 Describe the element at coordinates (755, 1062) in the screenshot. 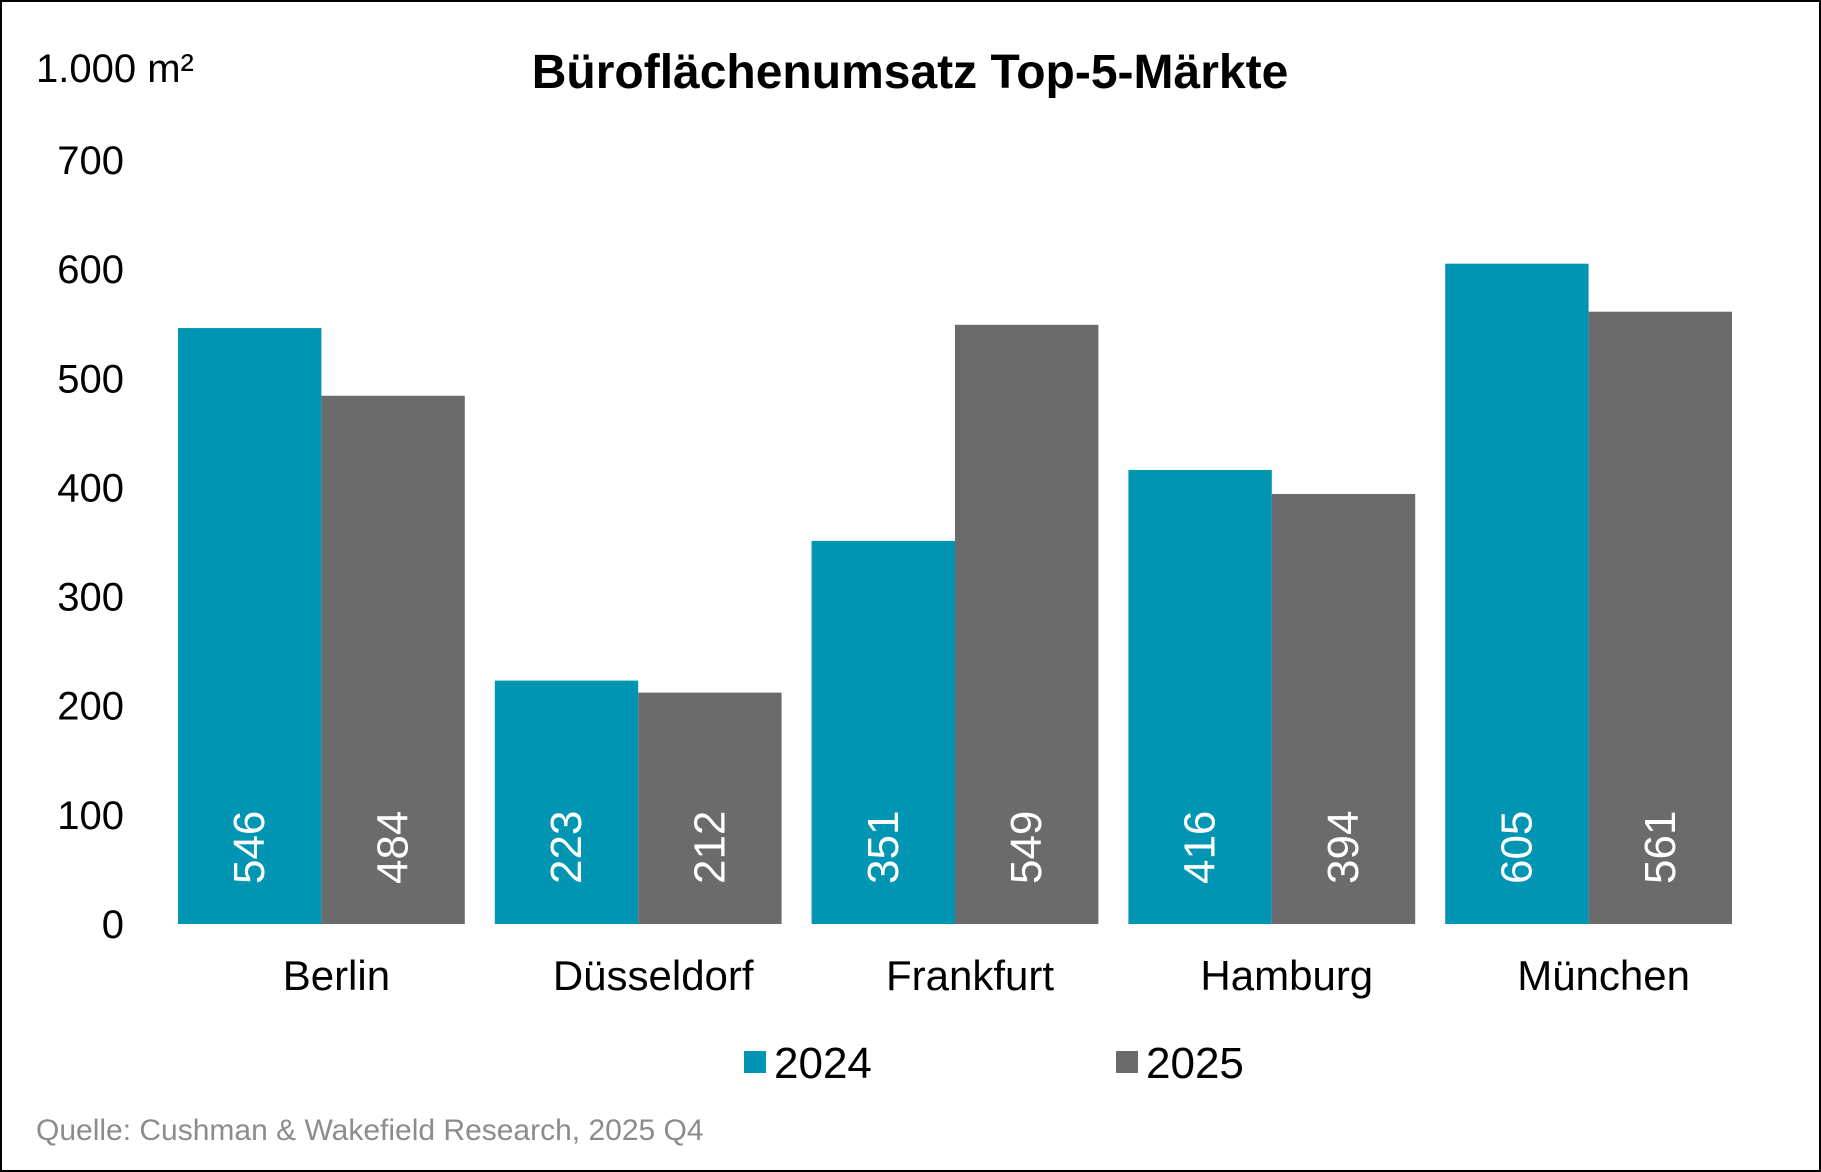

I see `legend-swatch-2024` at that location.